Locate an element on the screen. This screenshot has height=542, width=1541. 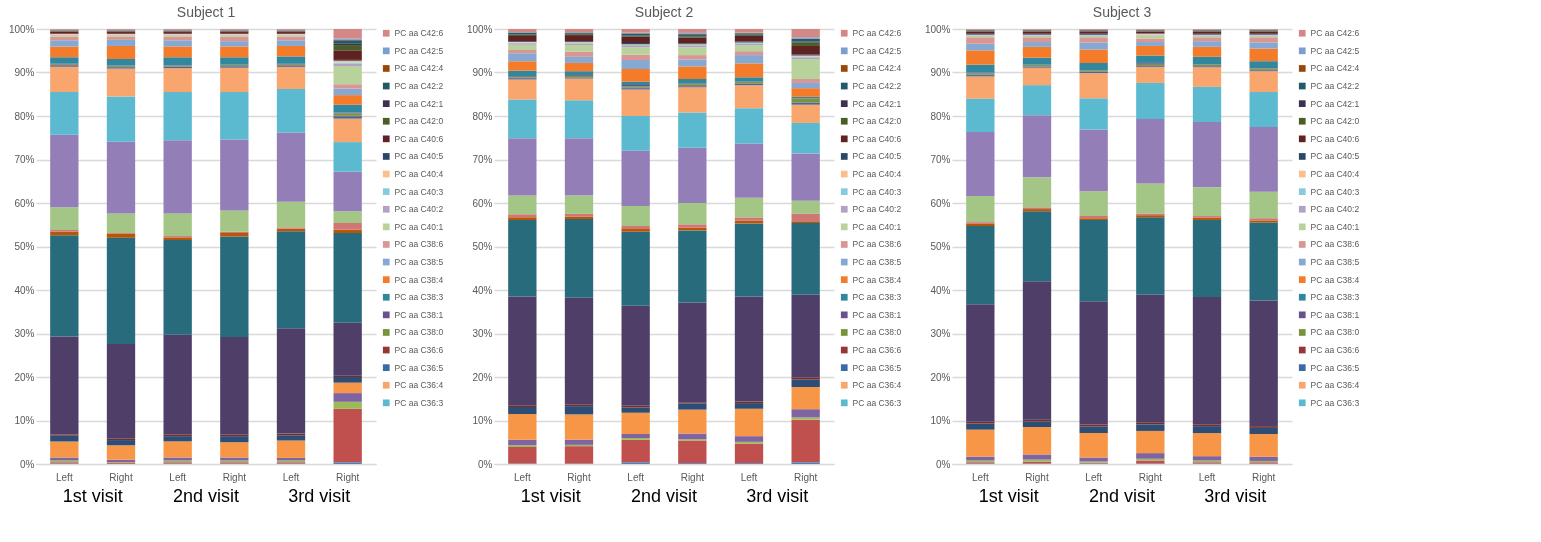
chart-title: Subject 2 is located at coordinates (664, 12).